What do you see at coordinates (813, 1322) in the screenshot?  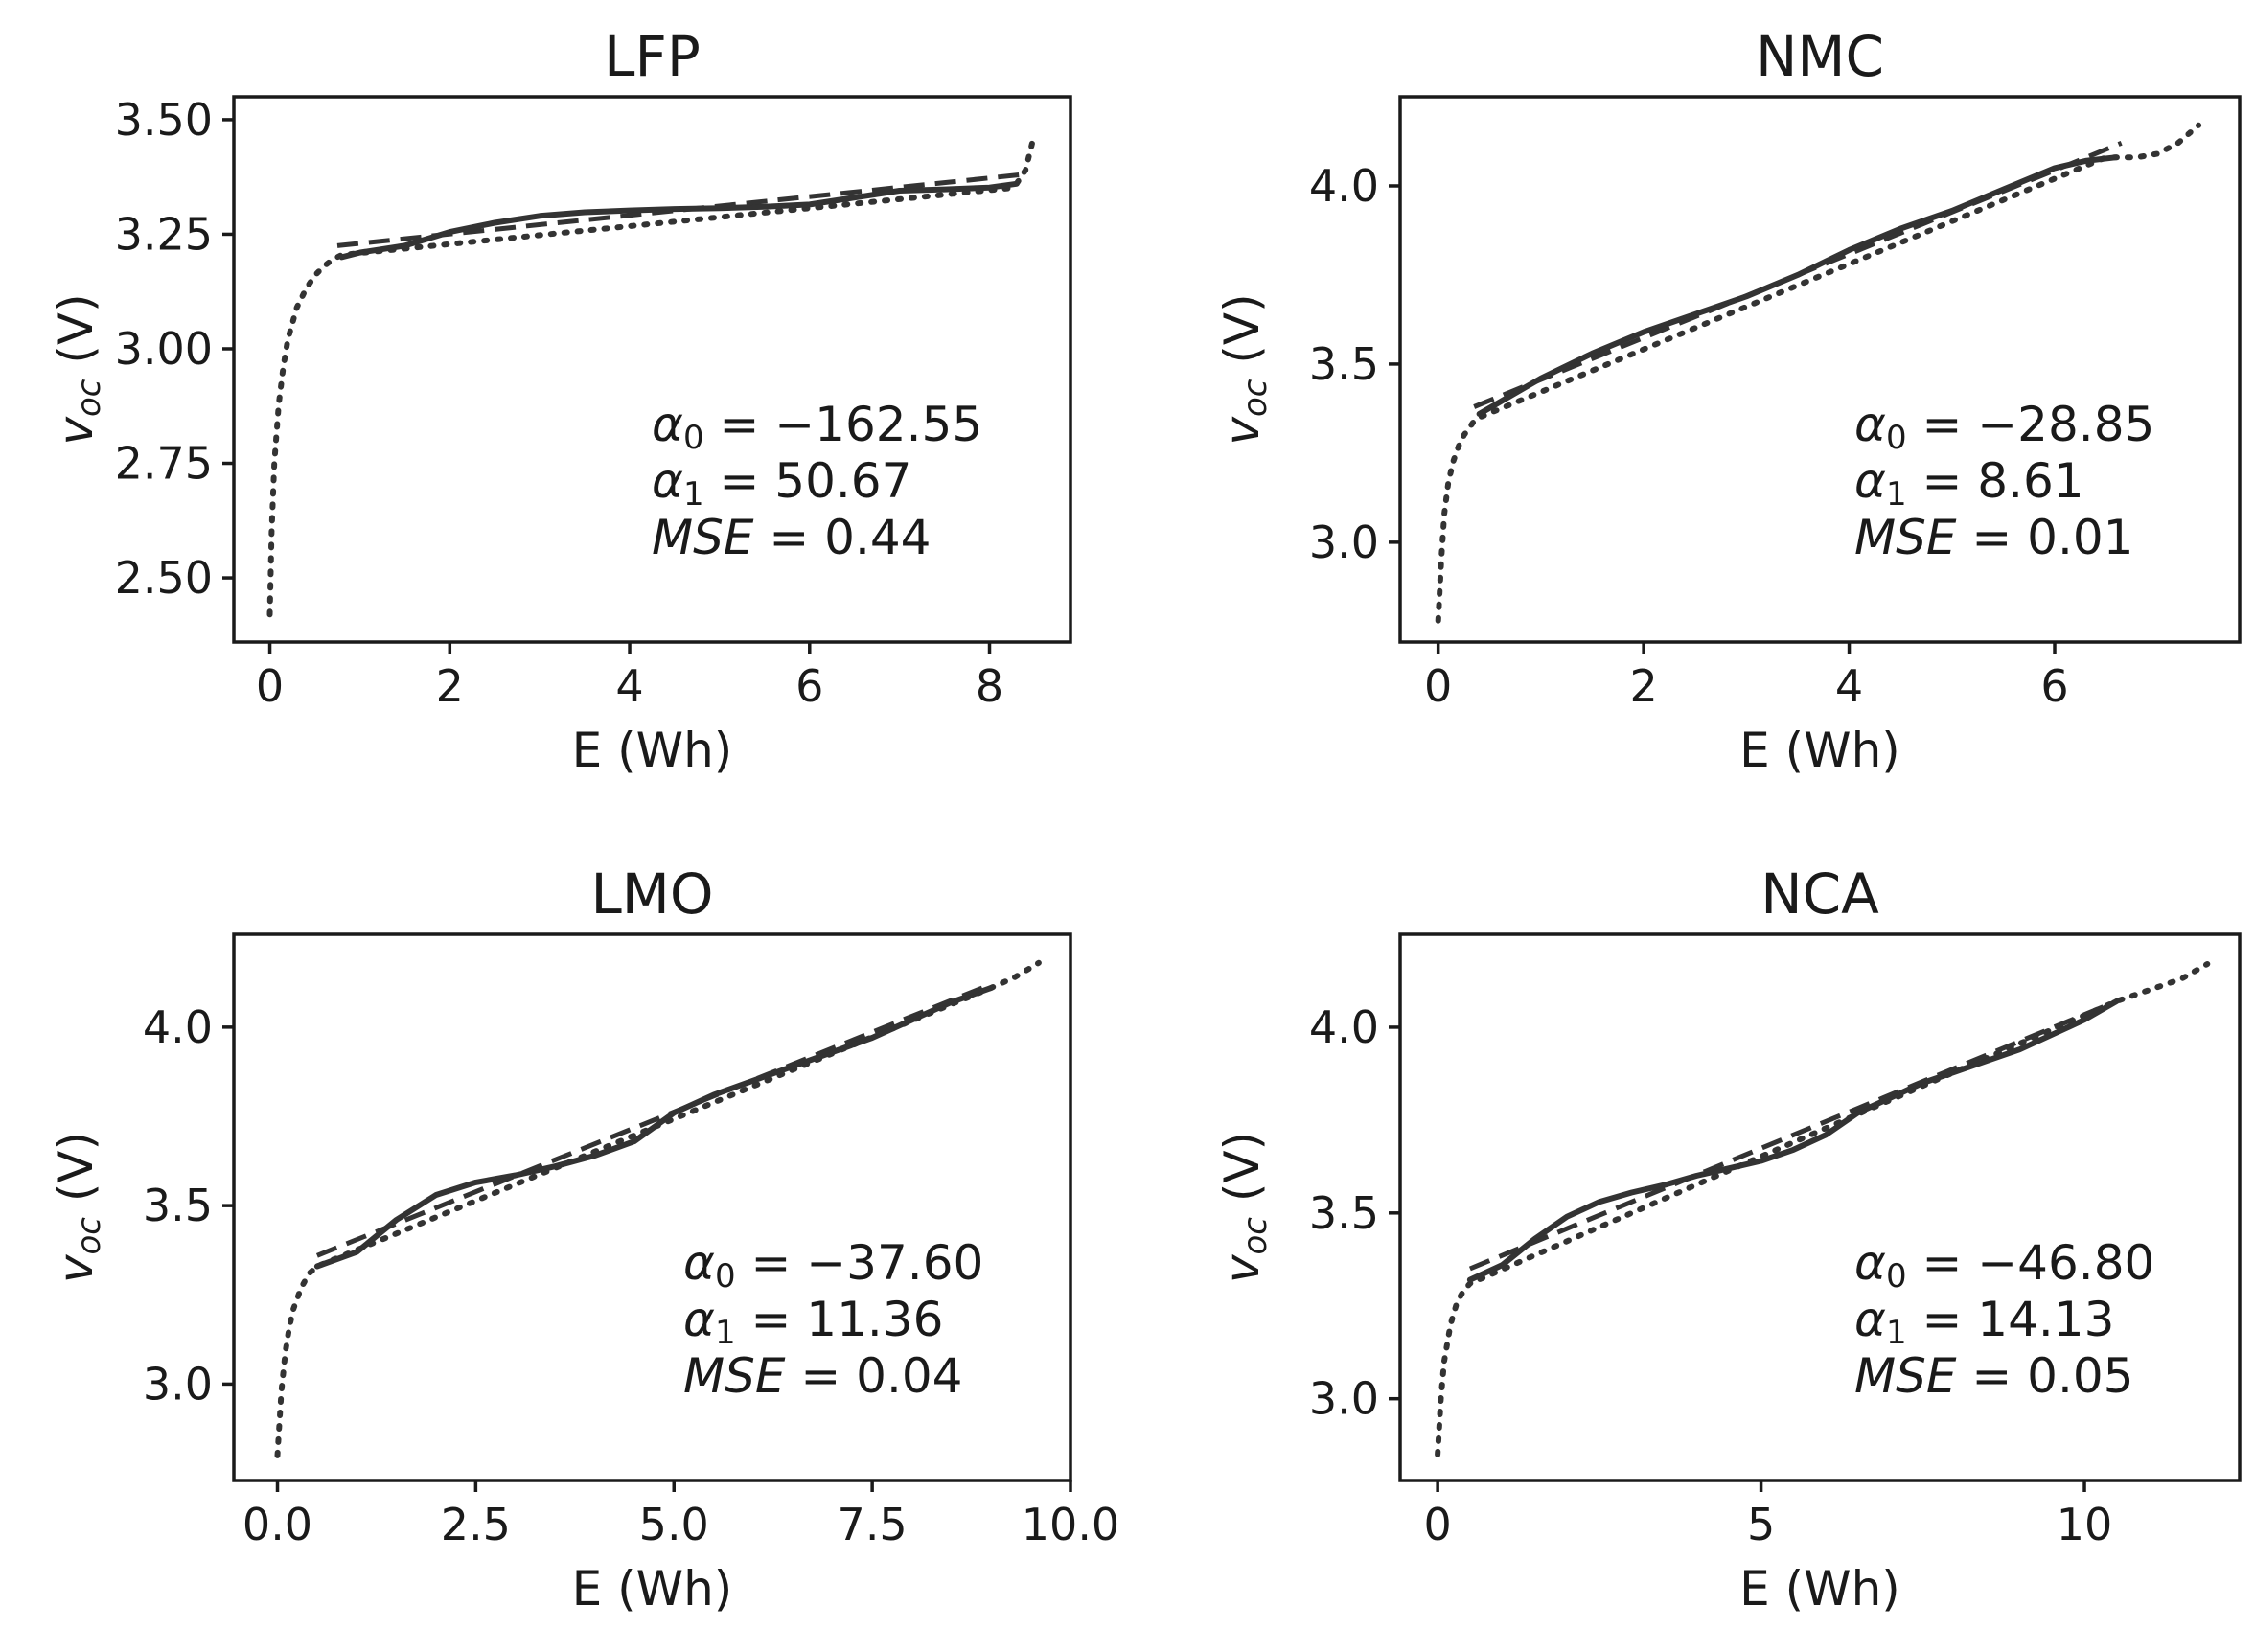 I see `annotation-alpha1: α1 = 11.36` at bounding box center [813, 1322].